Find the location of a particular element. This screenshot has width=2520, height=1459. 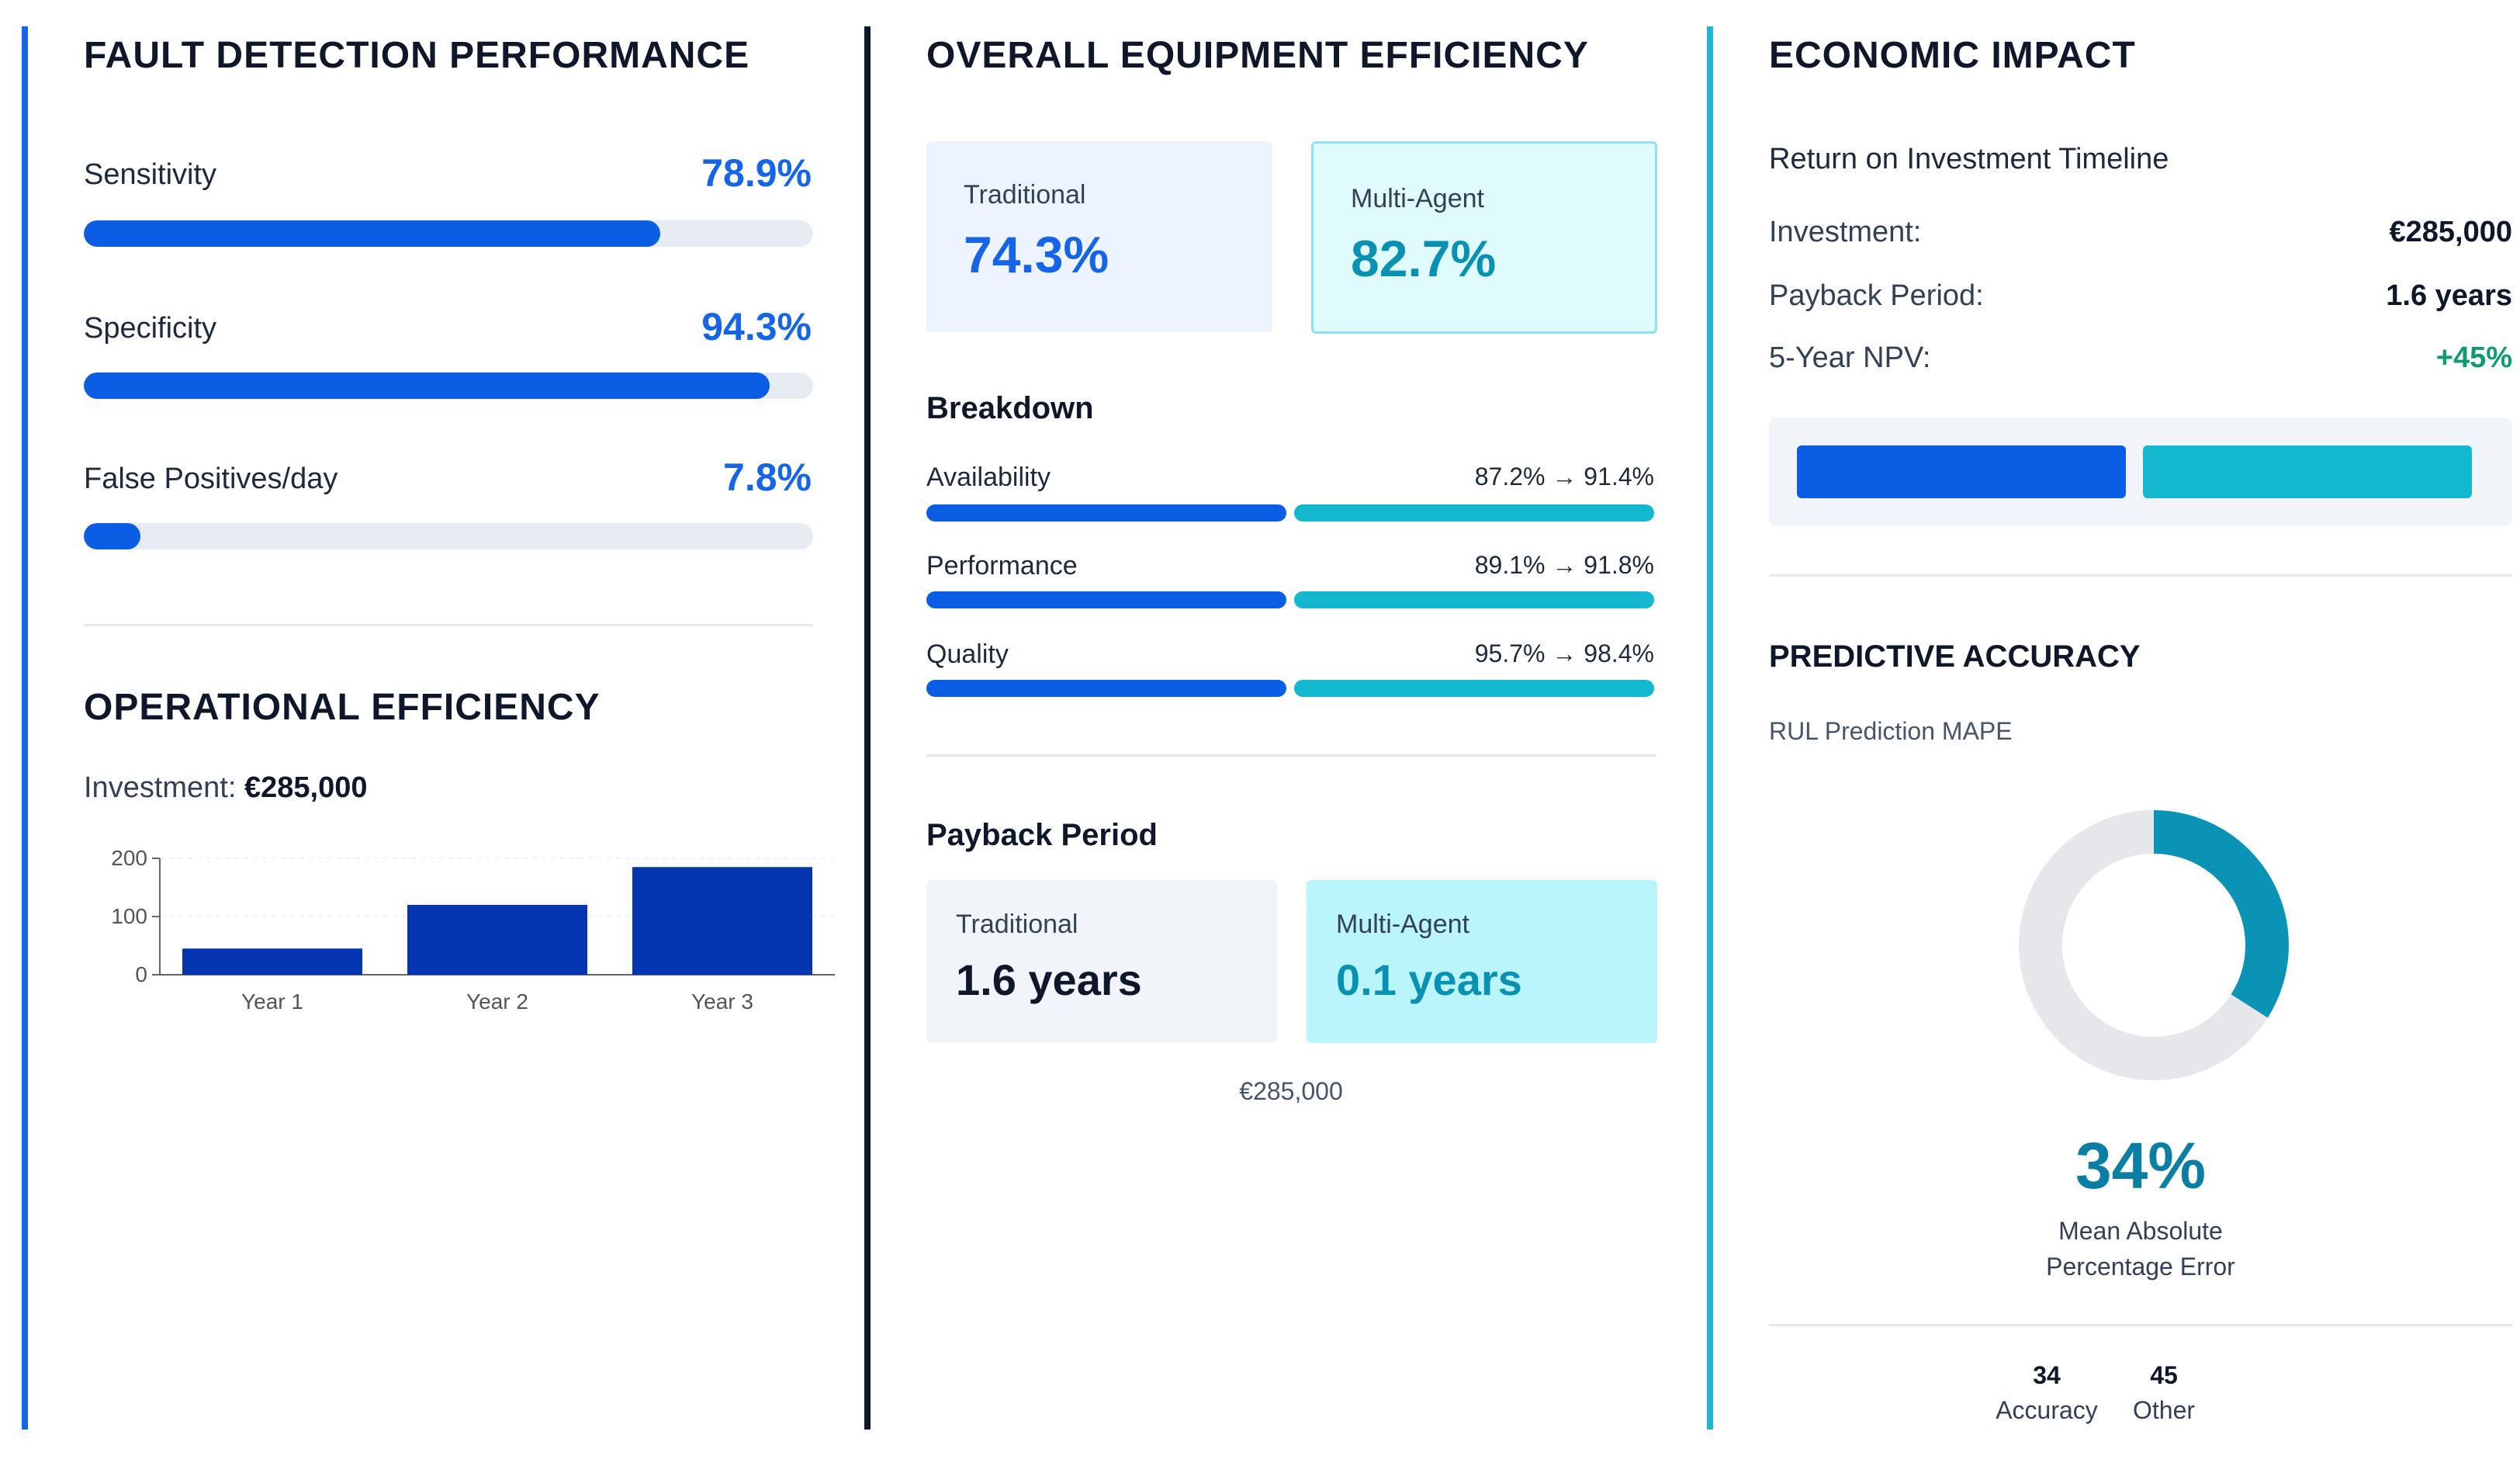

investment-key: Investment: is located at coordinates (1846, 232).